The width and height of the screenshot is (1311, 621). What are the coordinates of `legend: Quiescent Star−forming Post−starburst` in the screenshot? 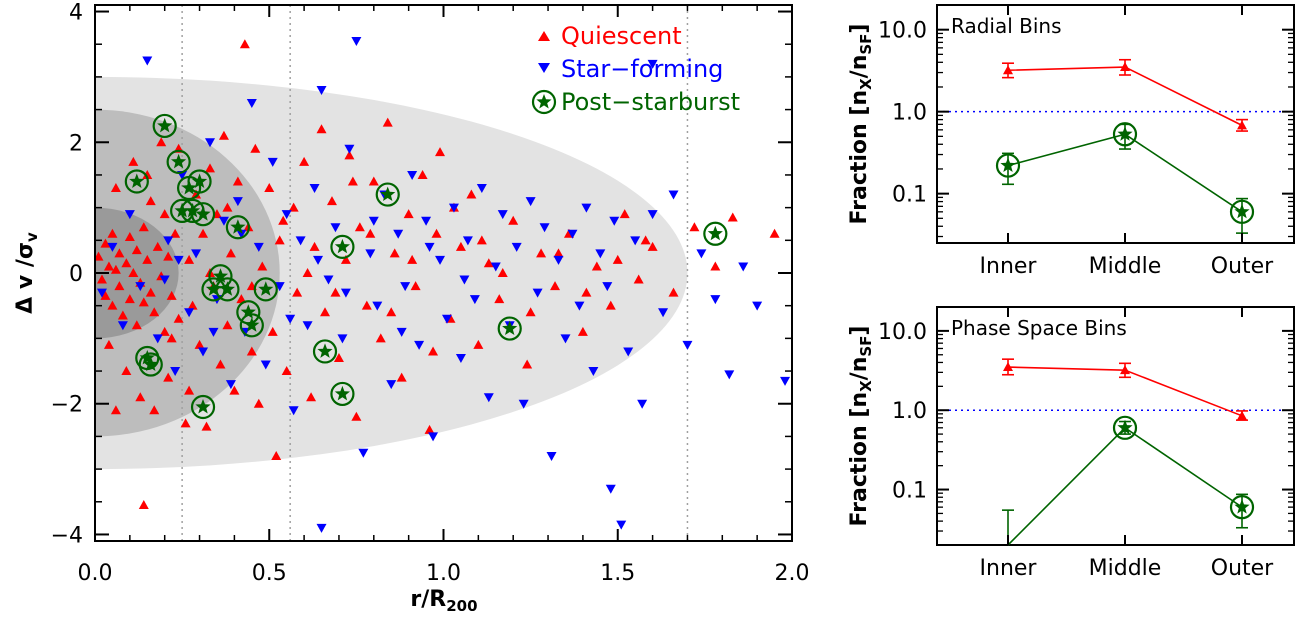 It's located at (635, 69).